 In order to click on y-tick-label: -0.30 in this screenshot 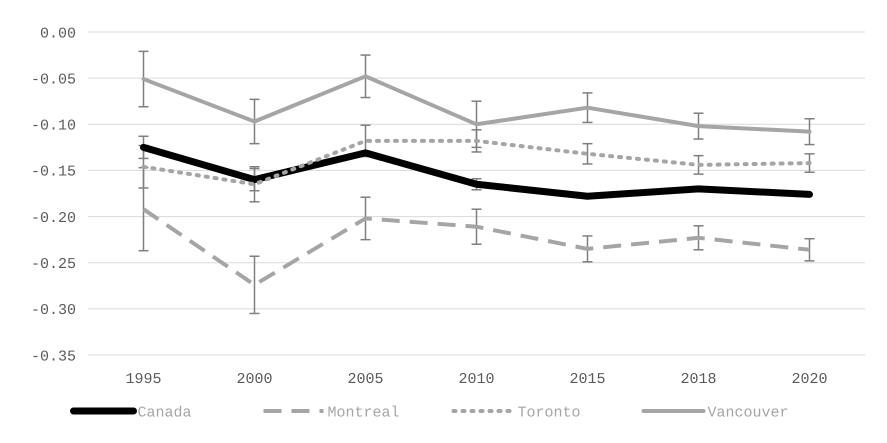, I will do `click(53, 311)`.